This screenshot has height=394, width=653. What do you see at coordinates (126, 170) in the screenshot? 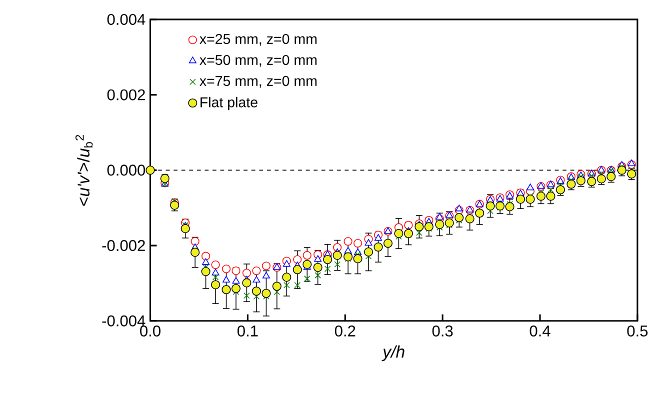
I see `y-tick-label: 0.000` at bounding box center [126, 170].